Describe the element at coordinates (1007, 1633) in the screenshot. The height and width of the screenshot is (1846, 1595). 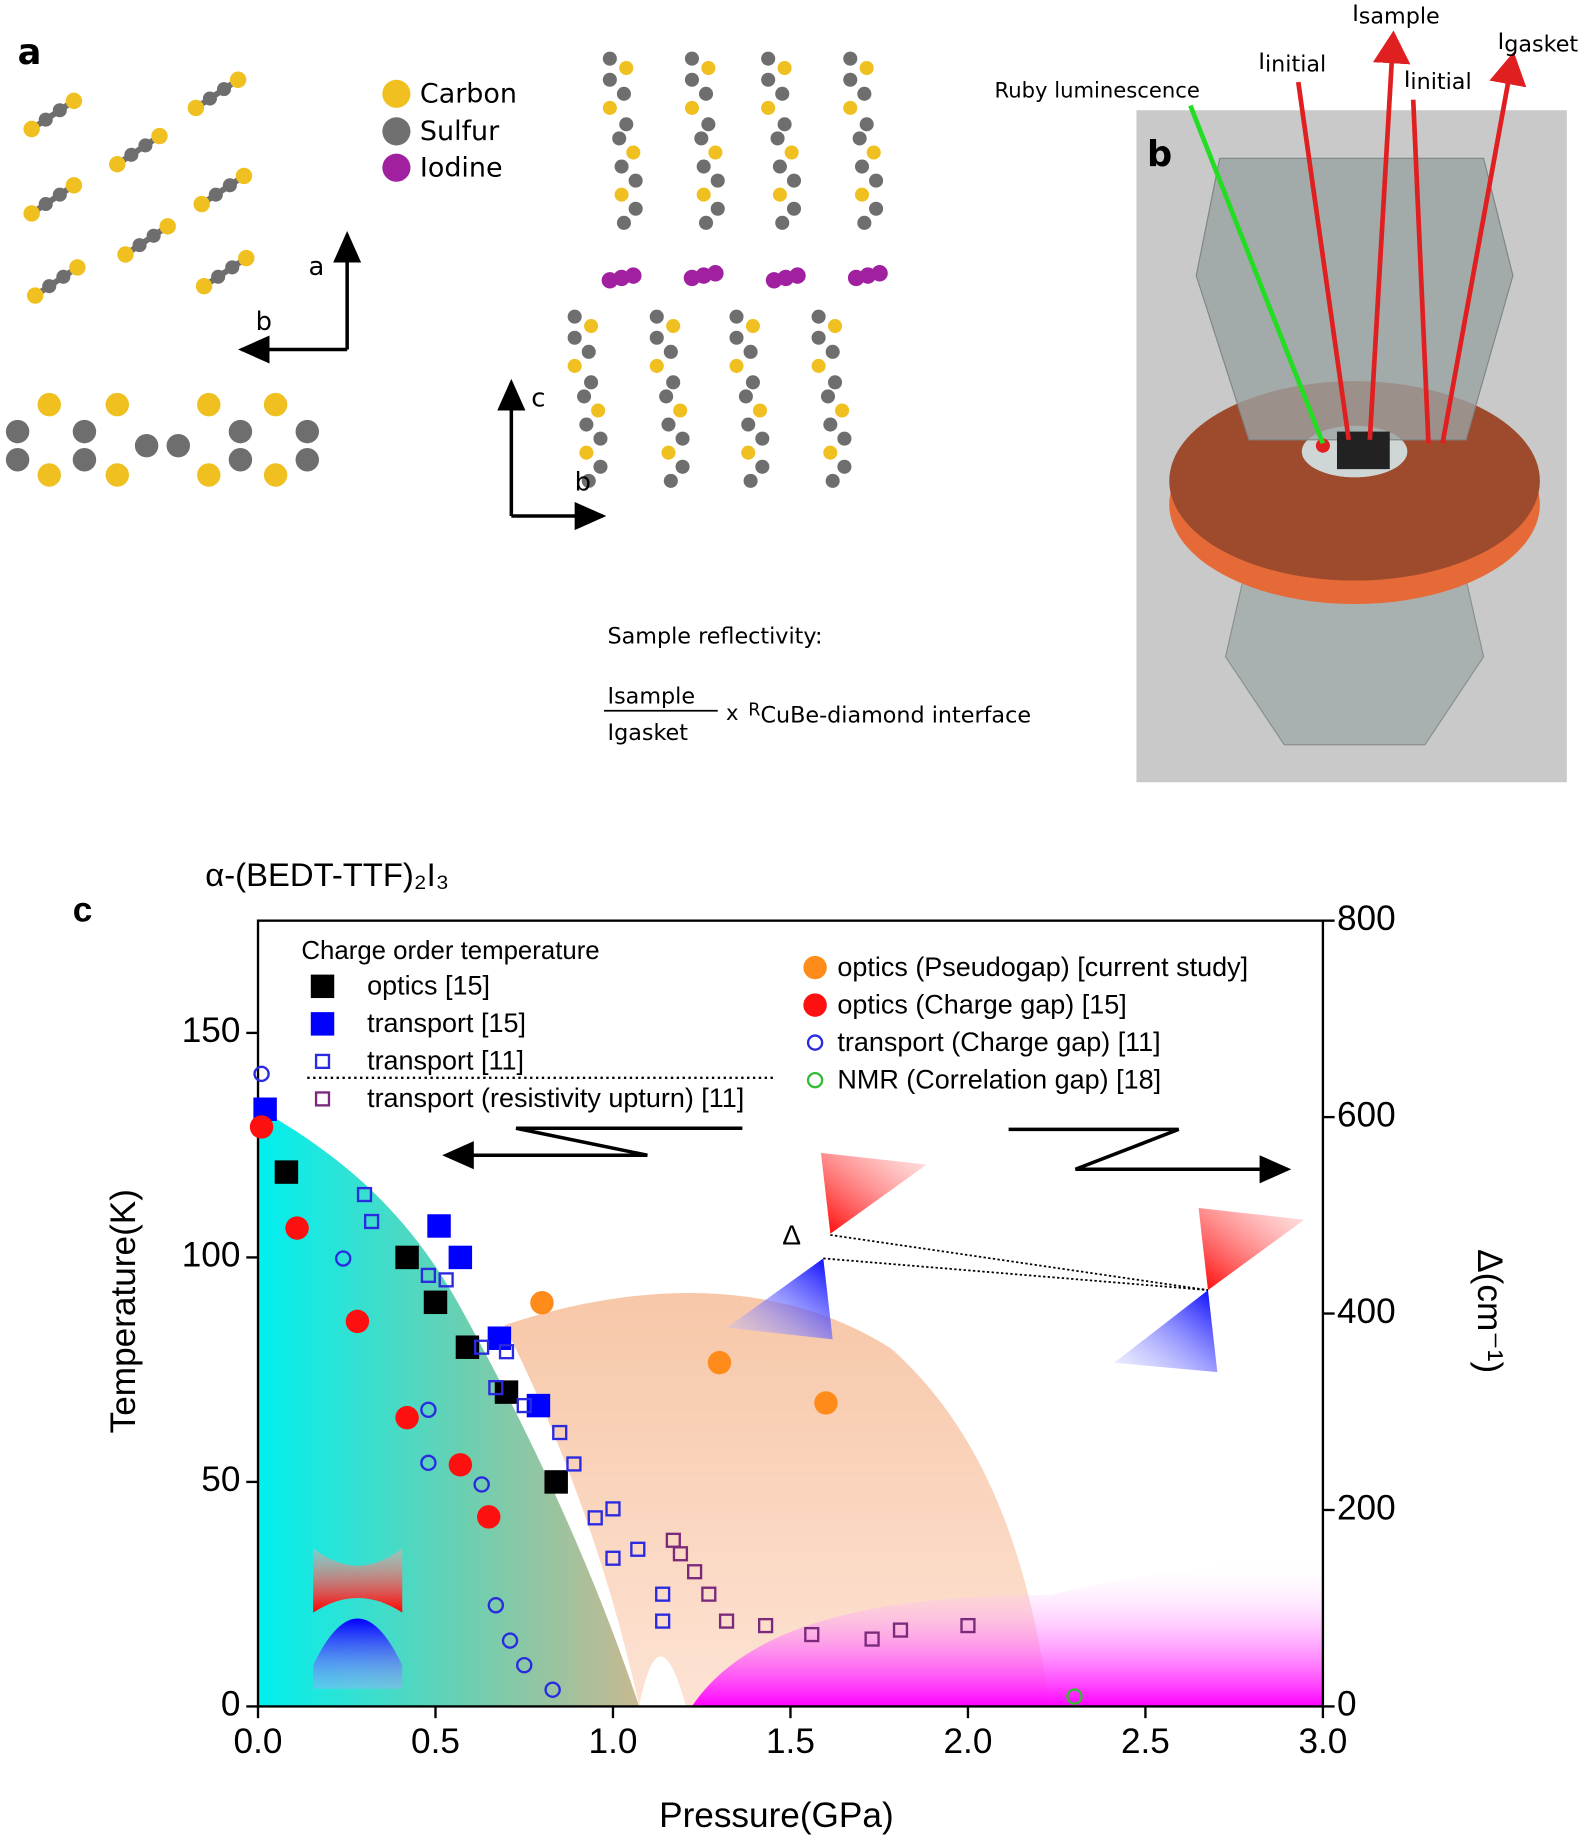
I see `correlation-region` at that location.